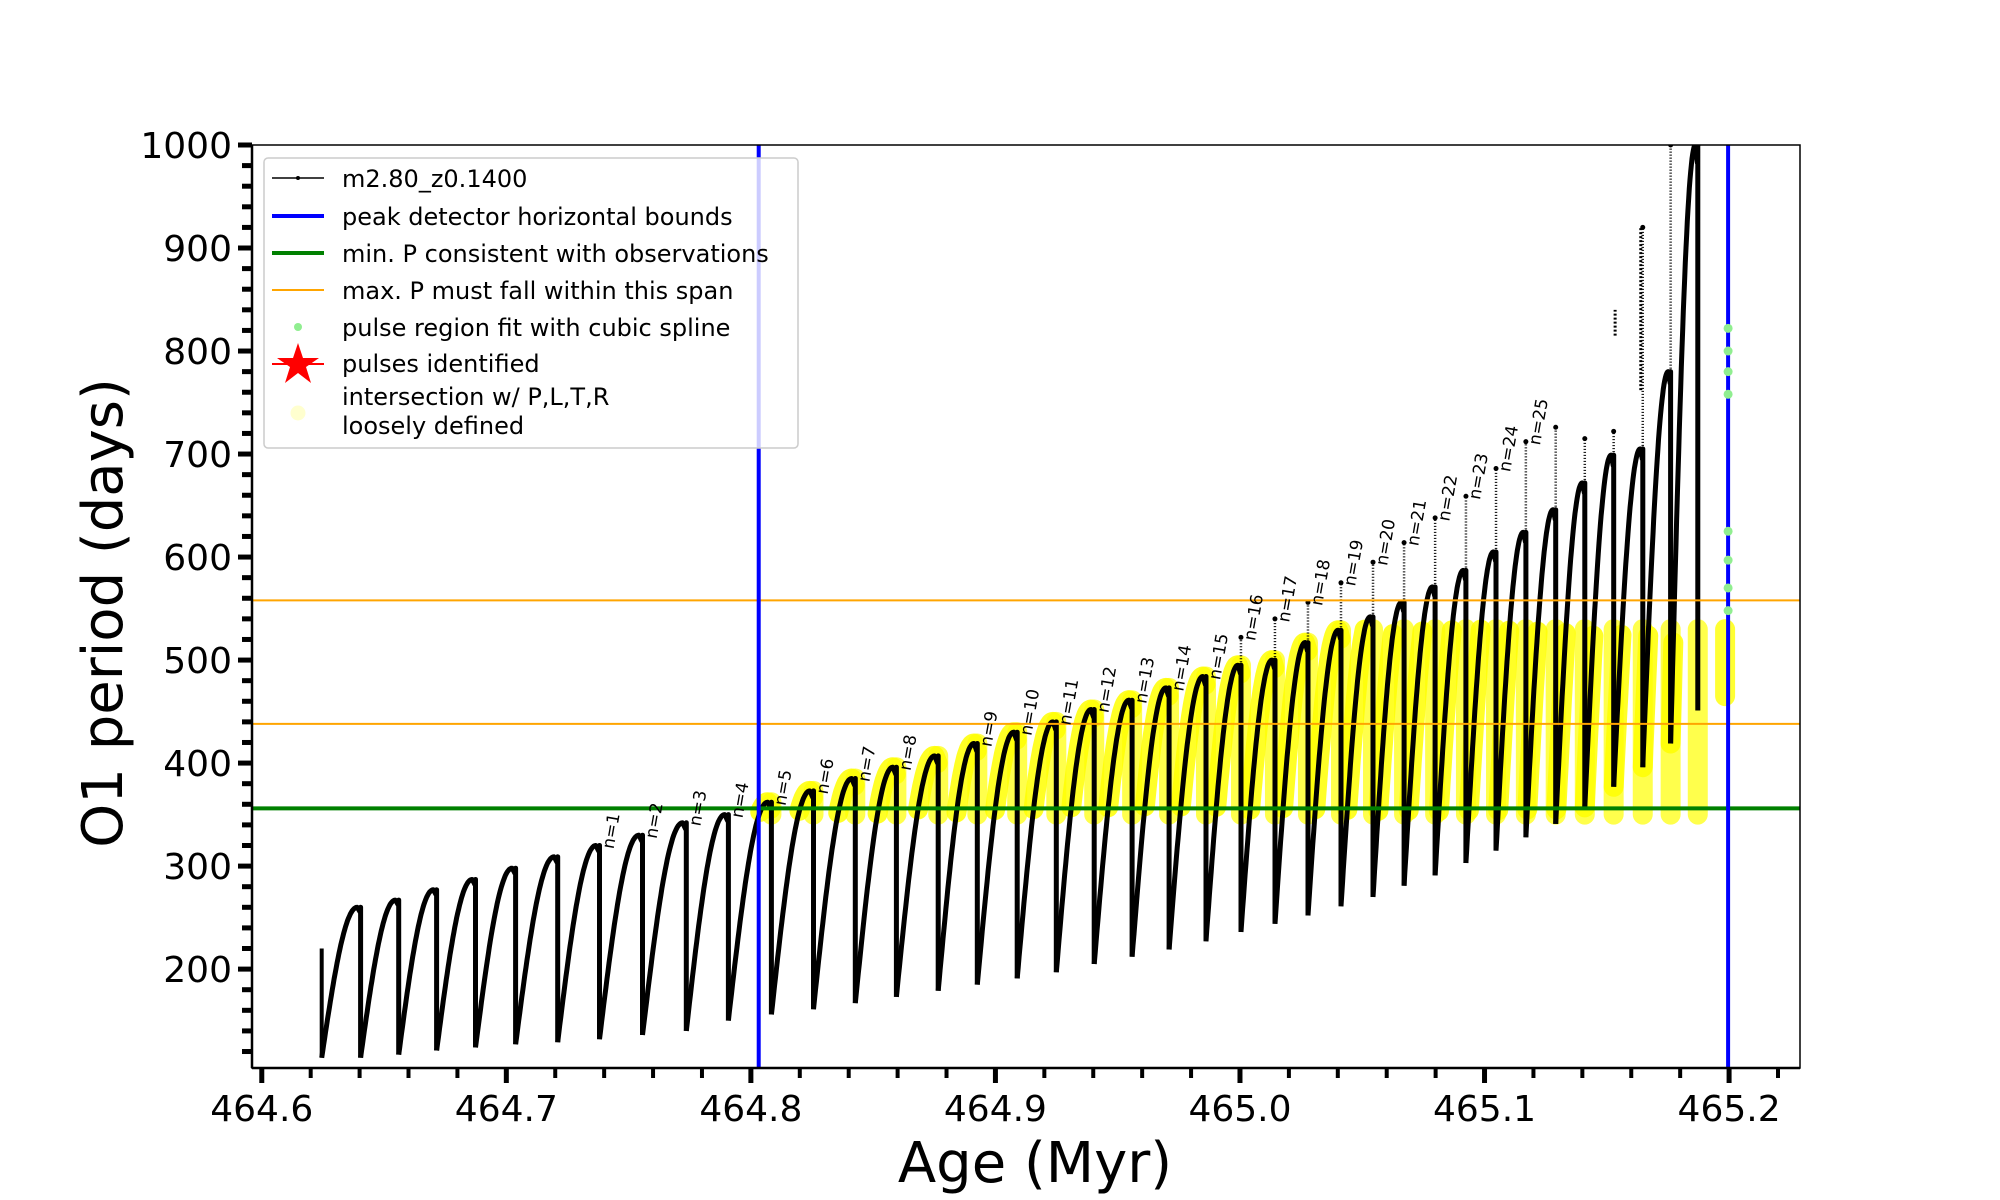 The image size is (2000, 1200). I want to click on legend-dot-icon, so click(298, 178).